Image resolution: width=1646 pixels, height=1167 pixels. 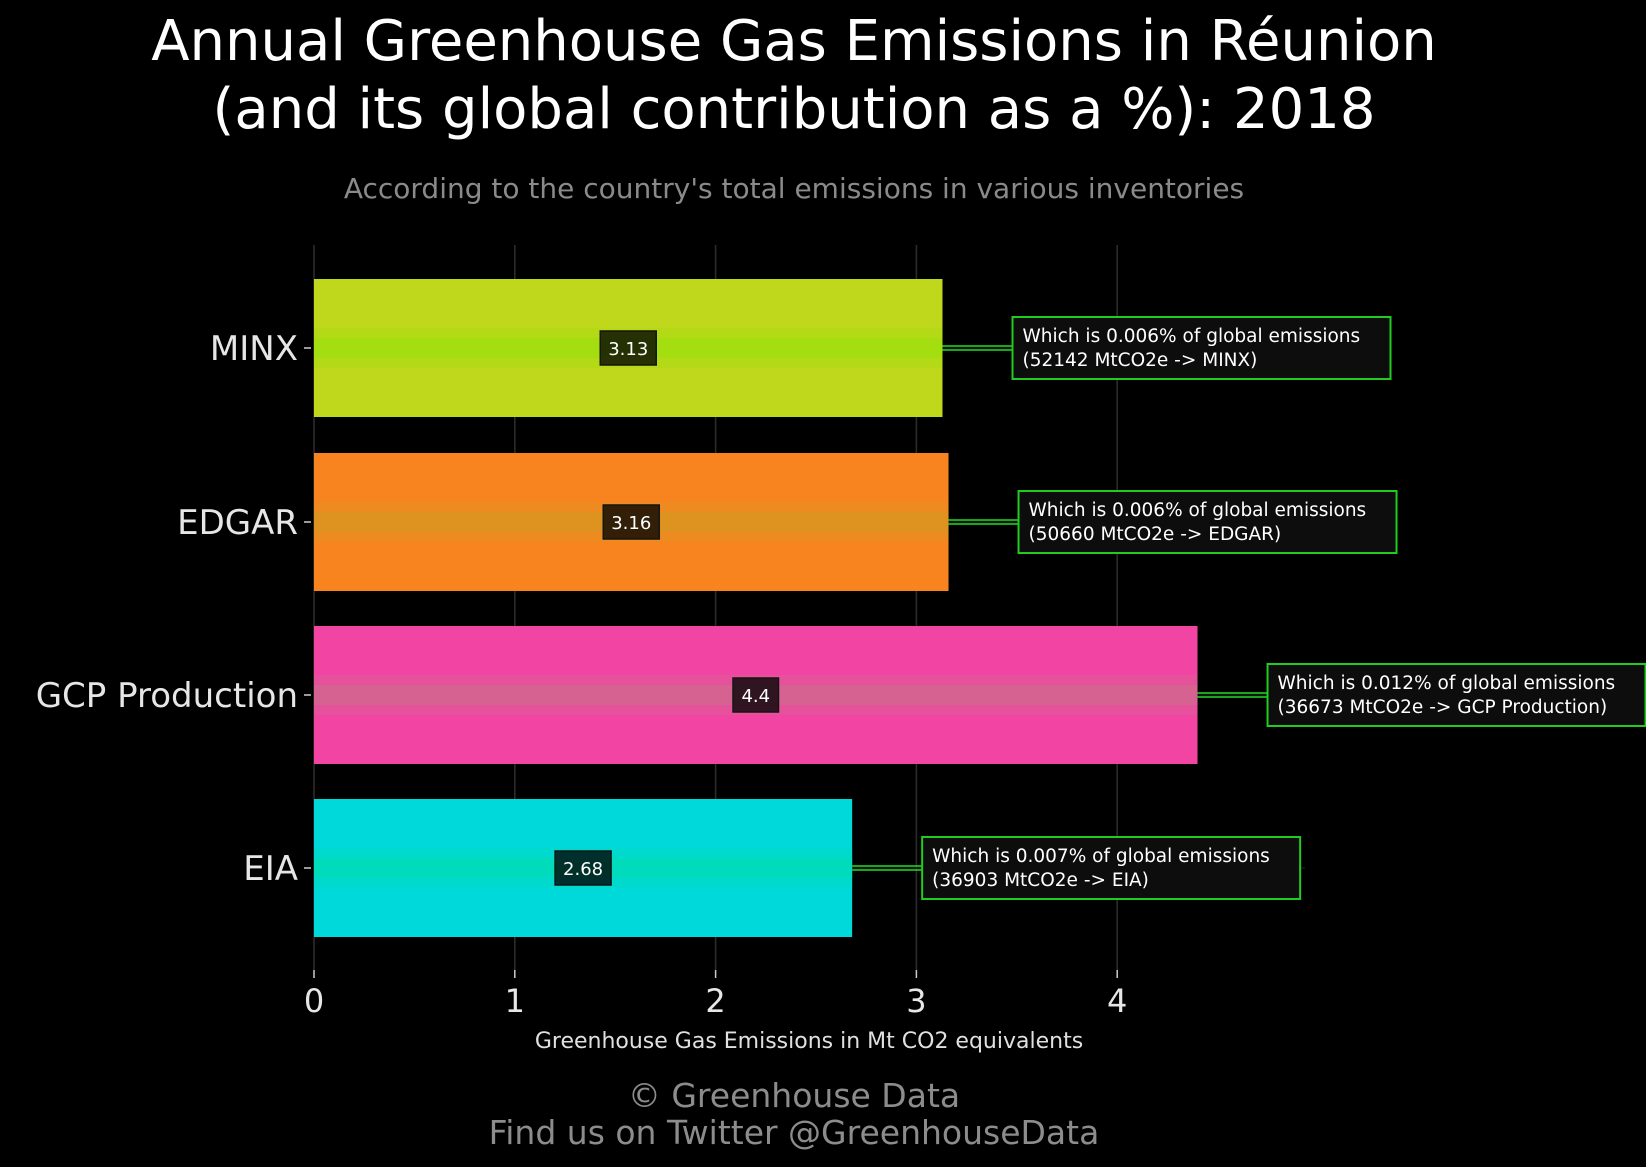 I want to click on annotation-line-2: (50660 MtCO2e -> EDGAR), so click(x=1155, y=534).